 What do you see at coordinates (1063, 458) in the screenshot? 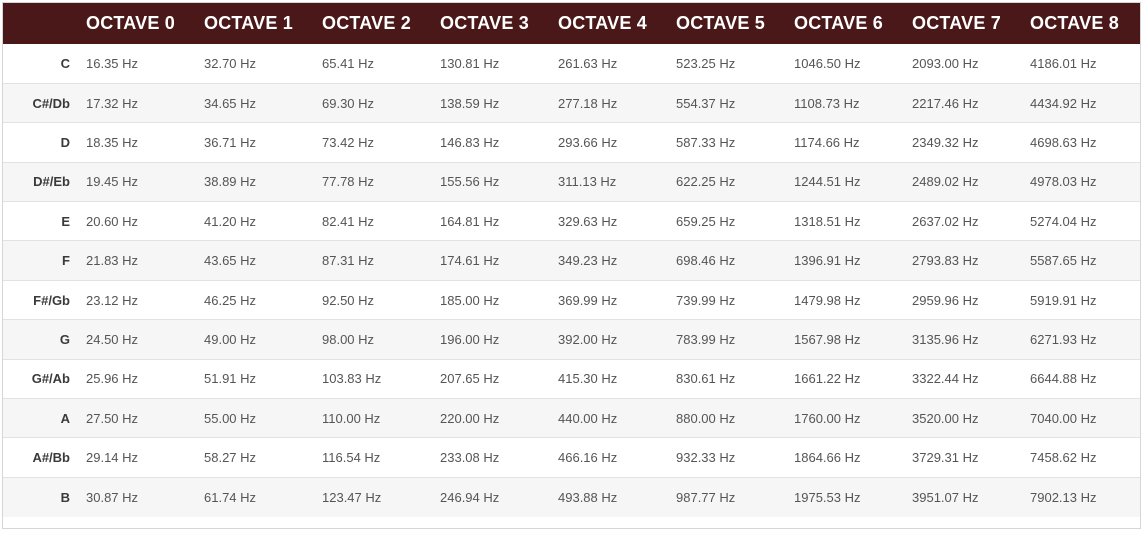
I see `frequency-cell: 7458.62 Hz` at bounding box center [1063, 458].